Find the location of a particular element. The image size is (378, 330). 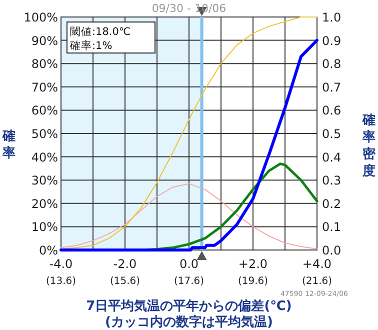

annotation: 確率:1% is located at coordinates (90, 45).